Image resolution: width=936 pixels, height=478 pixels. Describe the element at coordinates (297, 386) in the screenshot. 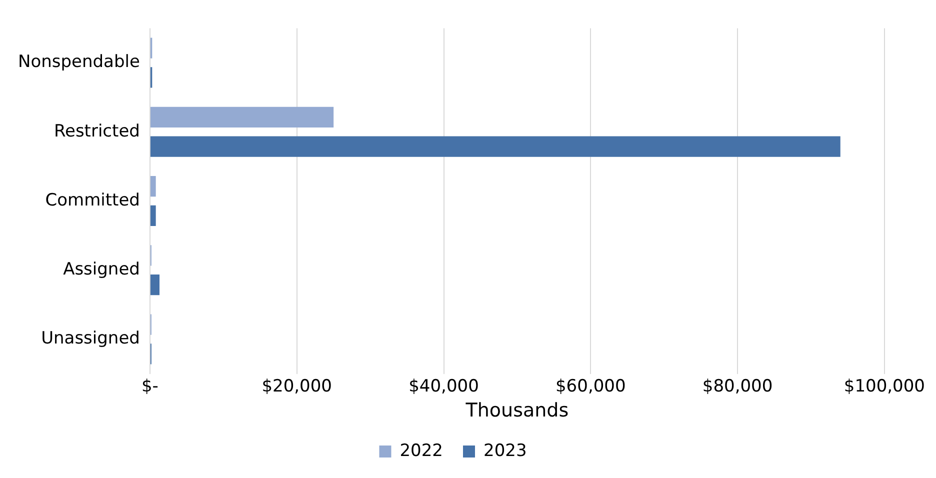

I see `x-tick-label: $20,000` at that location.